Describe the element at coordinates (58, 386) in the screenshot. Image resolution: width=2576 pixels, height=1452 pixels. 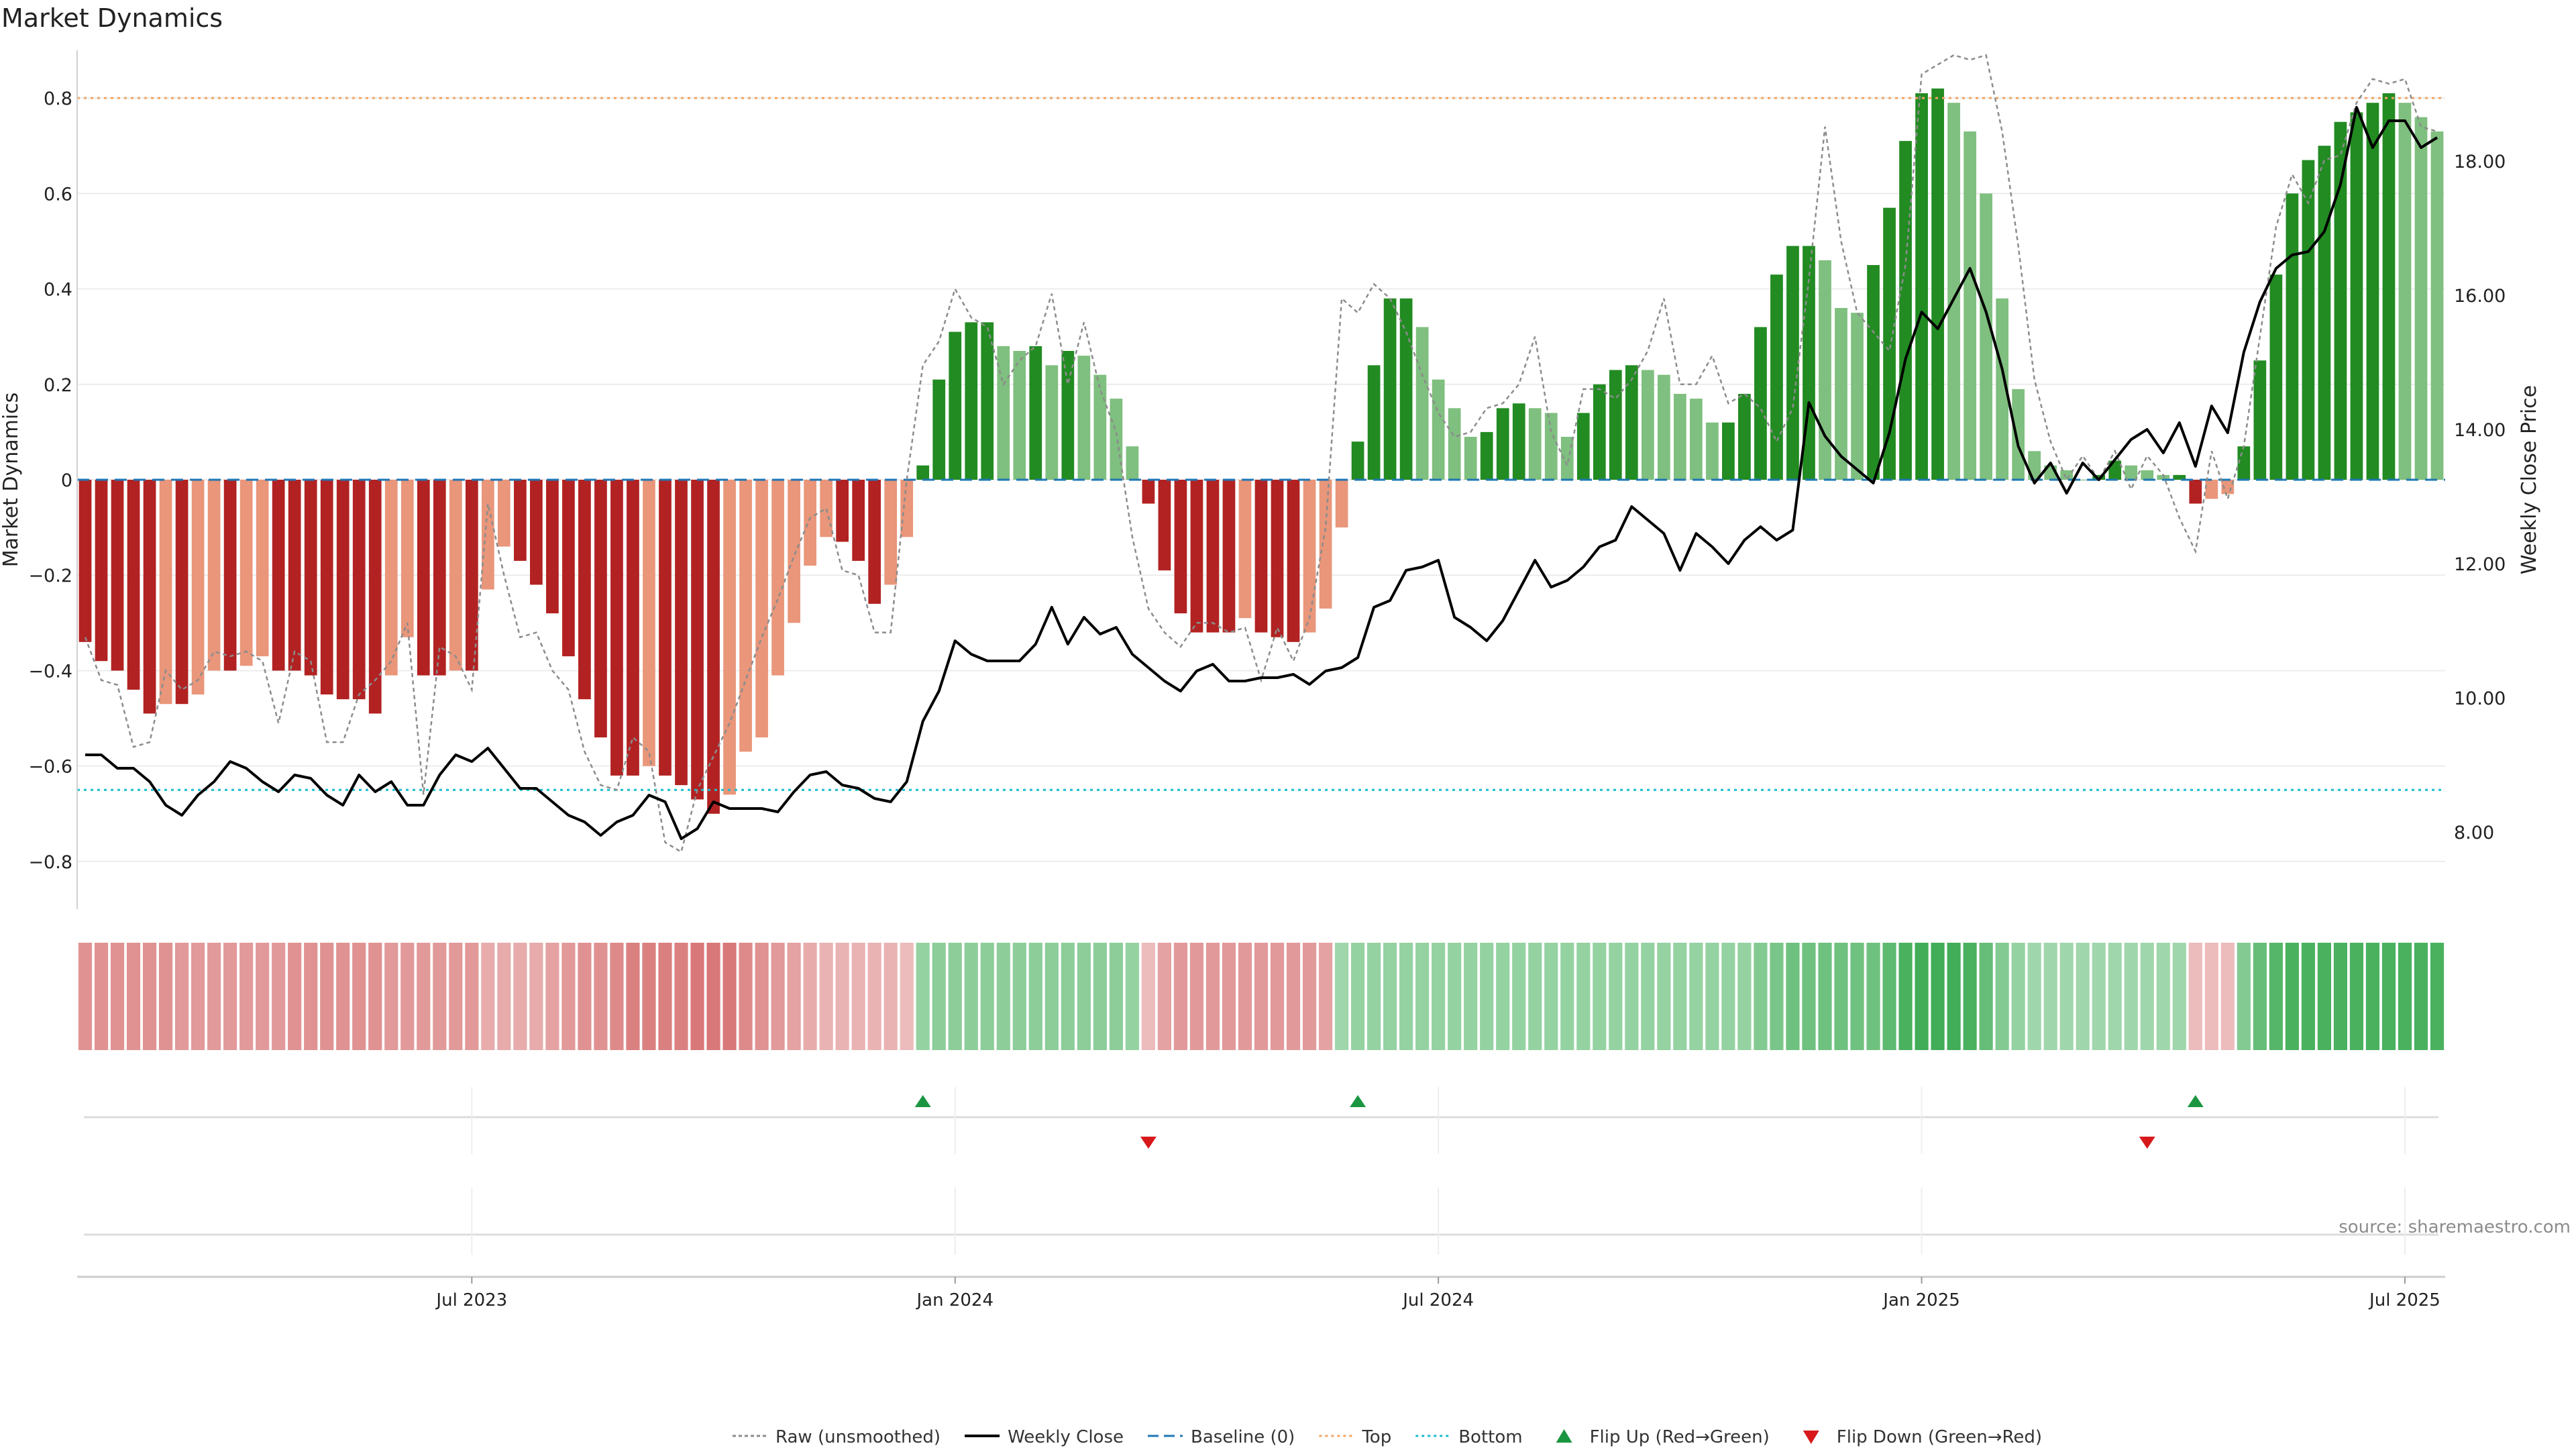
I see `y-tick-label: 0.2` at that location.